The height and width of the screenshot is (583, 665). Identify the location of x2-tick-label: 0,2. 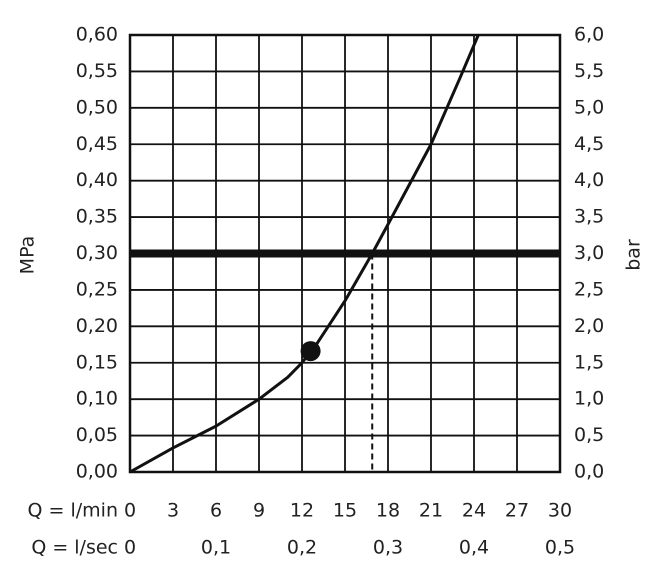
(302, 548).